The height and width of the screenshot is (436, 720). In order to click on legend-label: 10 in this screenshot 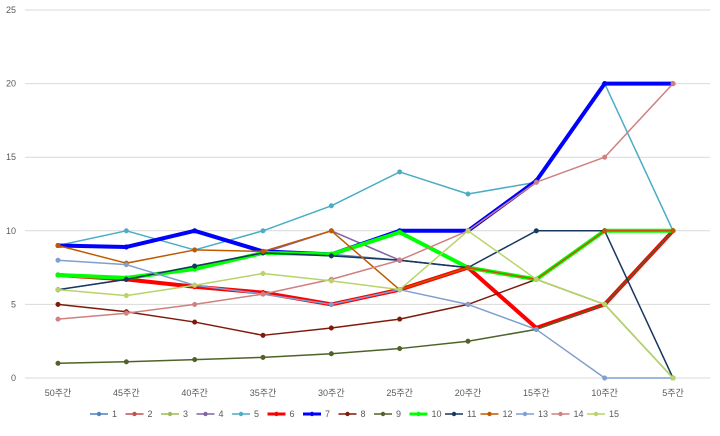, I will do `click(437, 414)`.